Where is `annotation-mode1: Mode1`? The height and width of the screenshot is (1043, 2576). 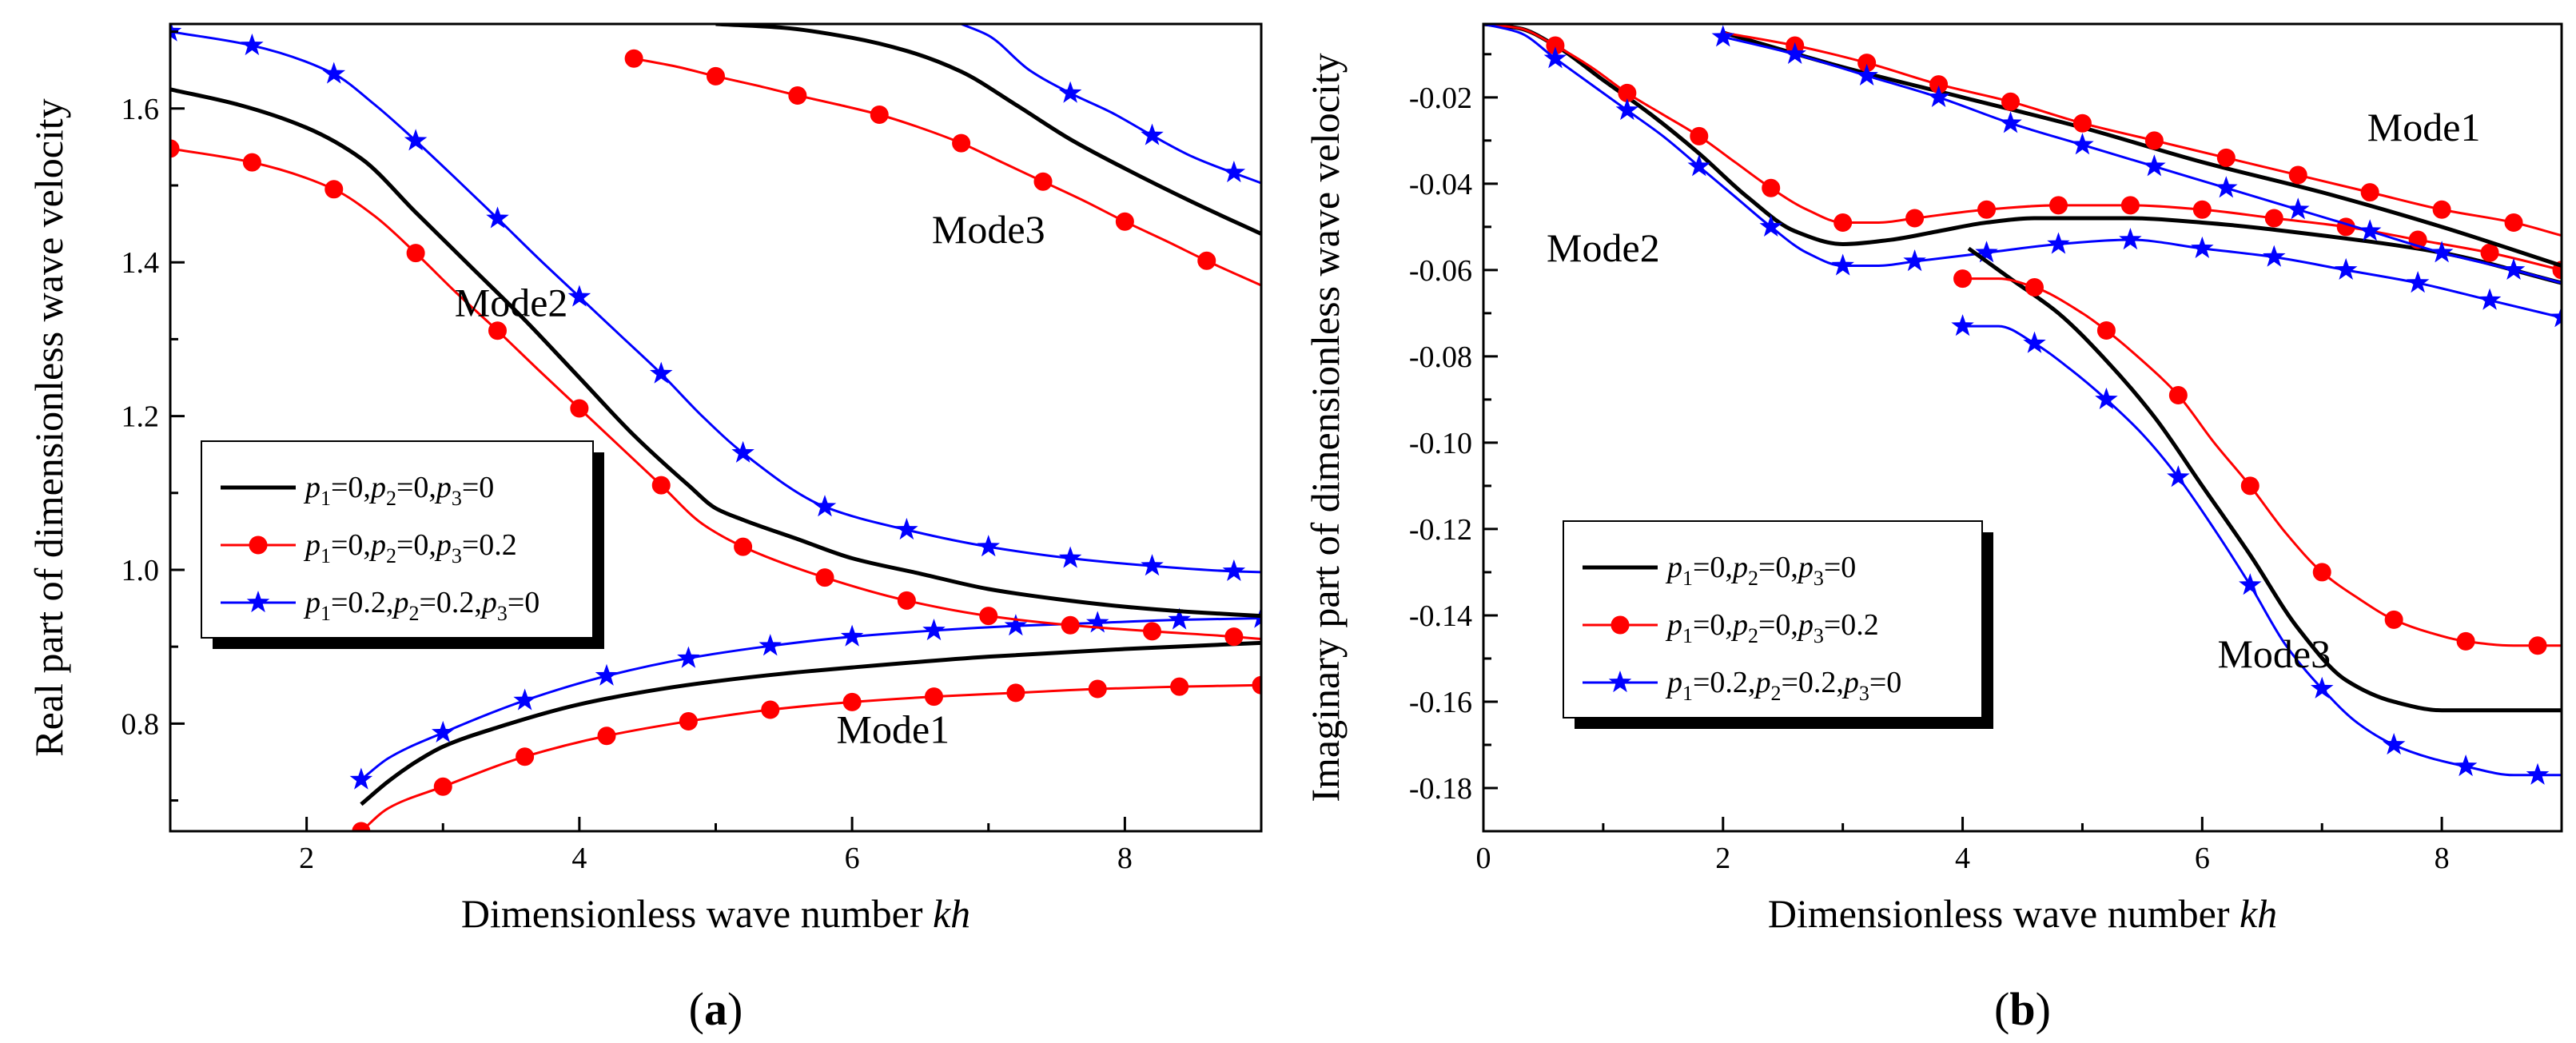
annotation-mode1: Mode1 is located at coordinates (893, 729).